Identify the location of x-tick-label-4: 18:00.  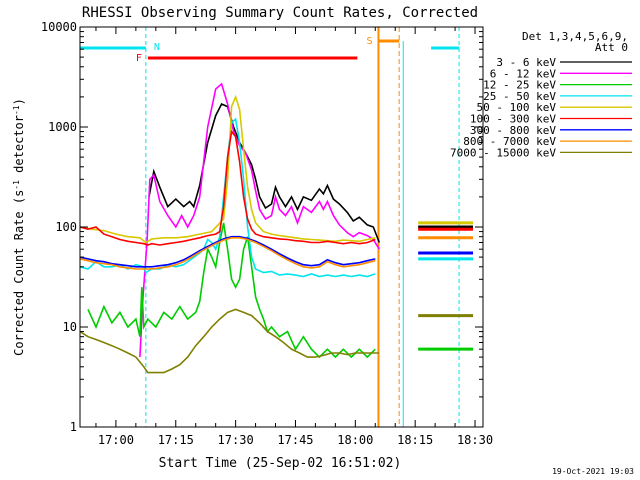
(355, 440).